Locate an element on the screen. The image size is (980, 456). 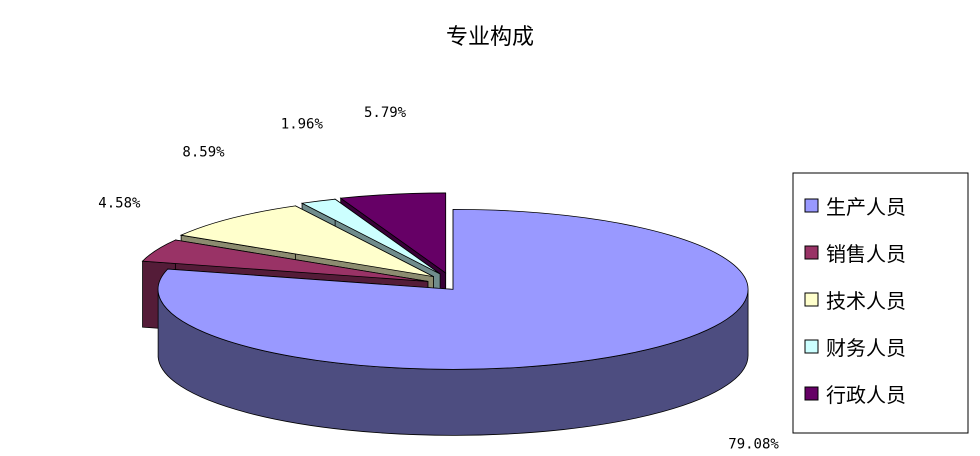
data-label: 4.58% is located at coordinates (119, 204).